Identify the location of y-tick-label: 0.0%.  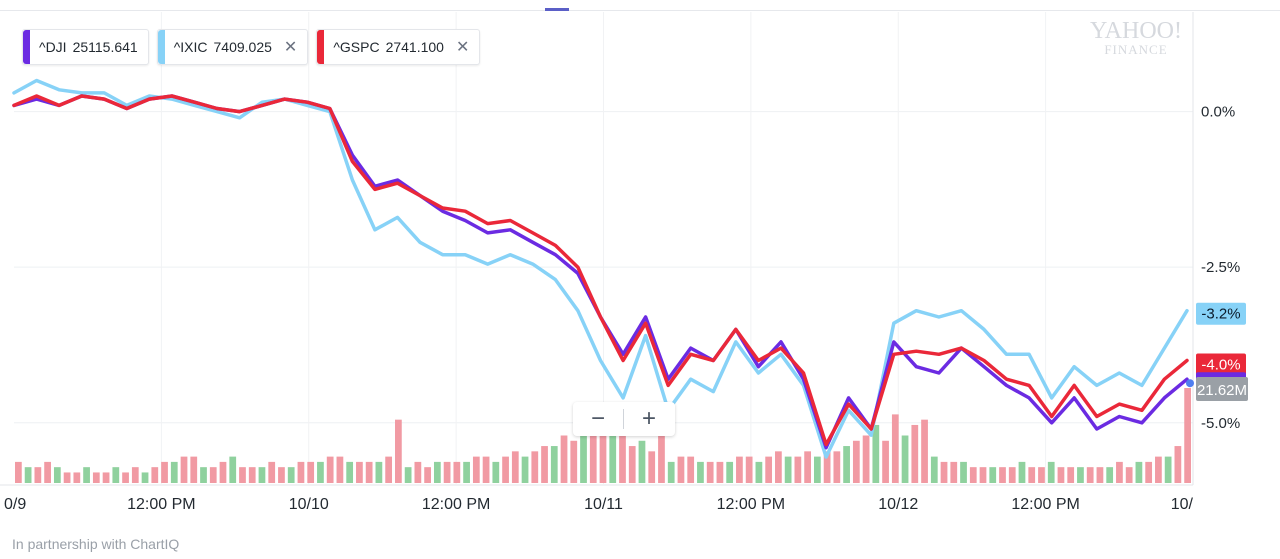
(1218, 112).